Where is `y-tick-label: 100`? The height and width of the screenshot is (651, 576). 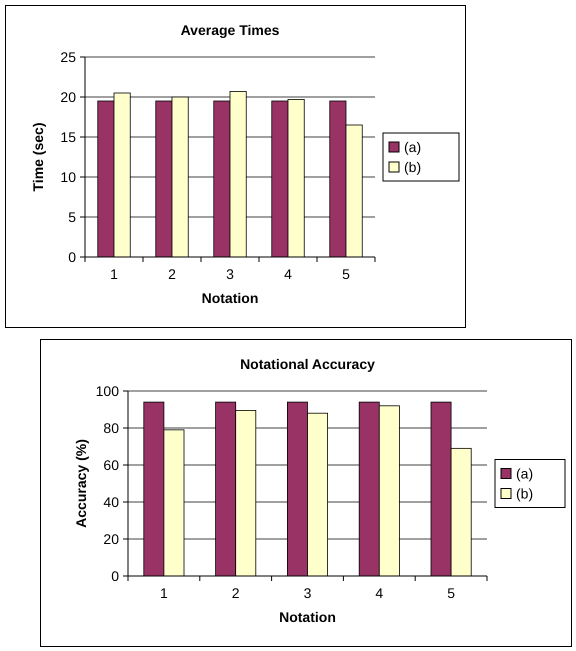
y-tick-label: 100 is located at coordinates (108, 390).